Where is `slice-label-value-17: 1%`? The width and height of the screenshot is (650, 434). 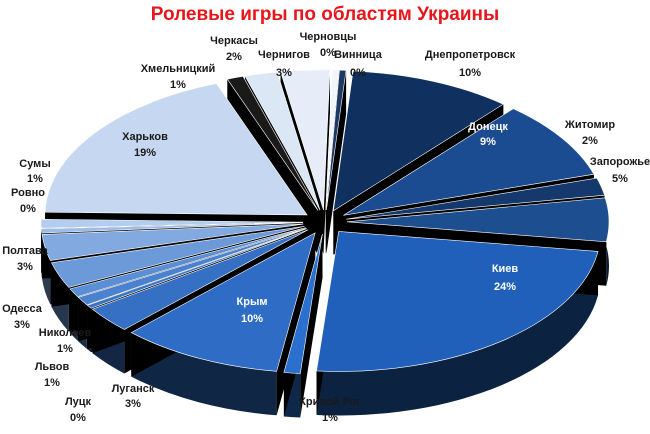 slice-label-value-17: 1% is located at coordinates (178, 85).